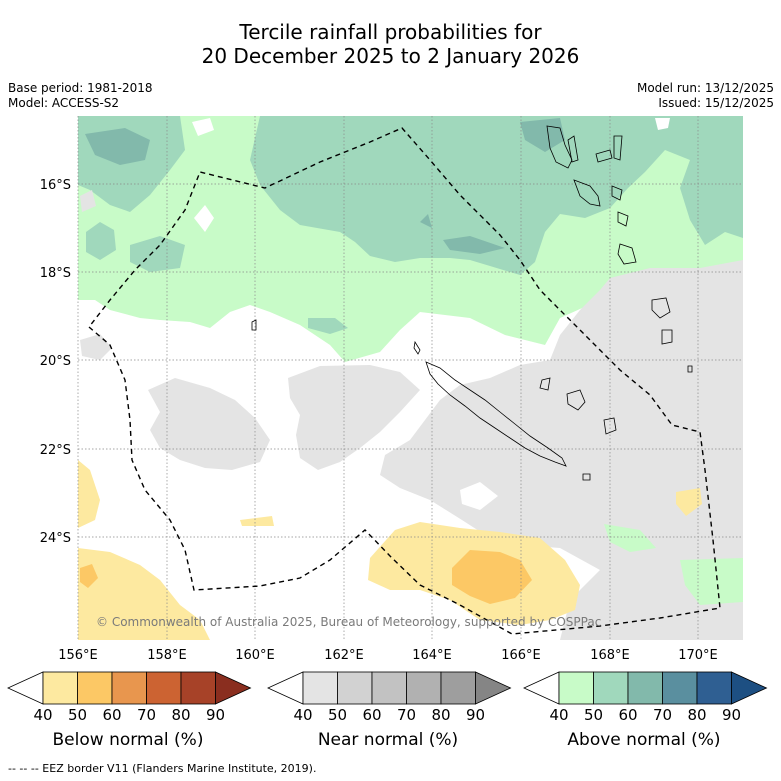  I want to click on lon-label: 162°E, so click(344, 655).